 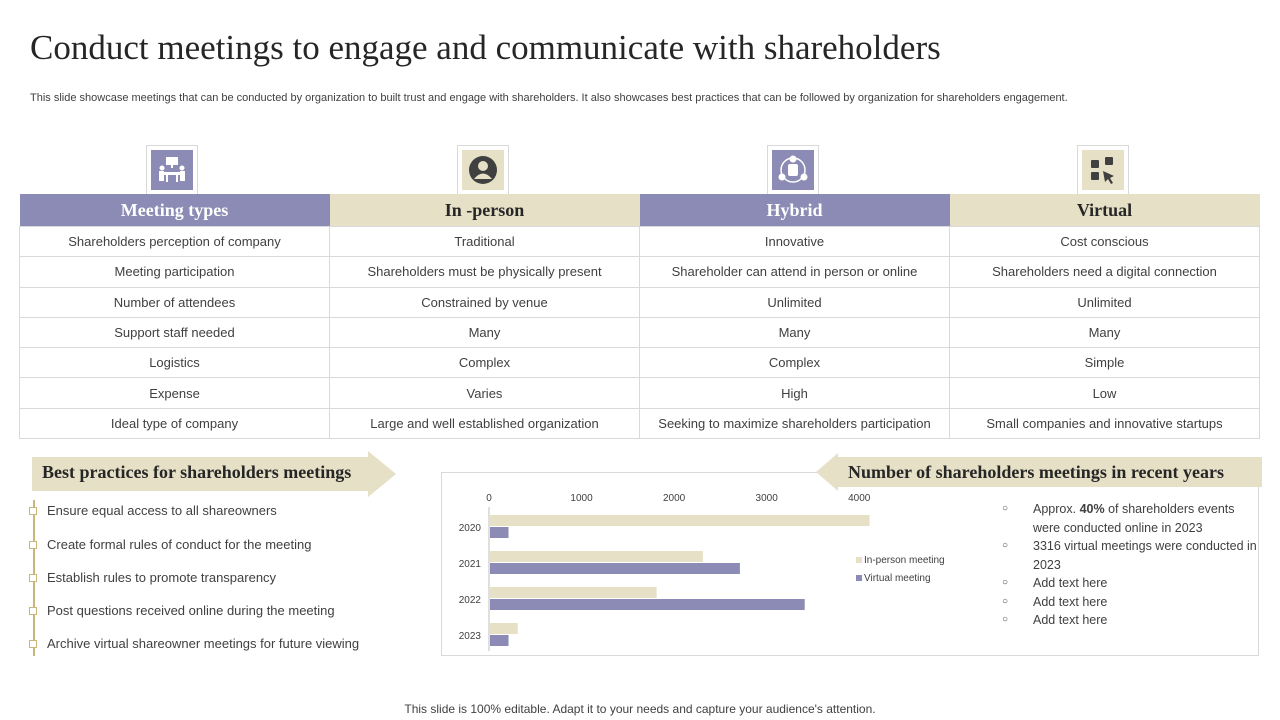 What do you see at coordinates (174, 272) in the screenshot?
I see `table-cell: Meeting participation` at bounding box center [174, 272].